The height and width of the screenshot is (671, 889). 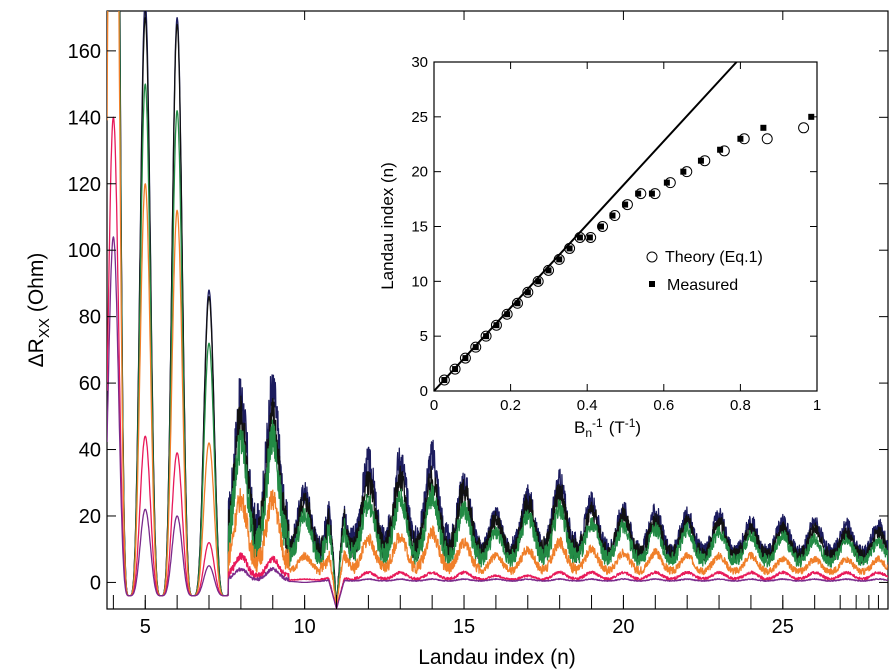 I want to click on inset-y-tick-label: 0, so click(x=424, y=391).